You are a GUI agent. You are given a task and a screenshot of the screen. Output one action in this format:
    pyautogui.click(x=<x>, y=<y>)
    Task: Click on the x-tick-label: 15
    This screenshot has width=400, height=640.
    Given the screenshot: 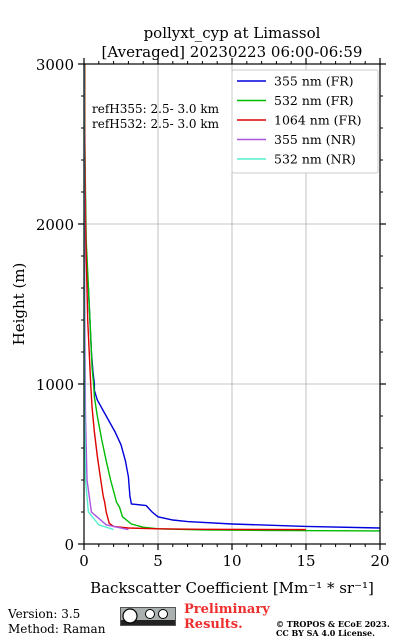 What is the action you would take?
    pyautogui.click(x=305, y=561)
    